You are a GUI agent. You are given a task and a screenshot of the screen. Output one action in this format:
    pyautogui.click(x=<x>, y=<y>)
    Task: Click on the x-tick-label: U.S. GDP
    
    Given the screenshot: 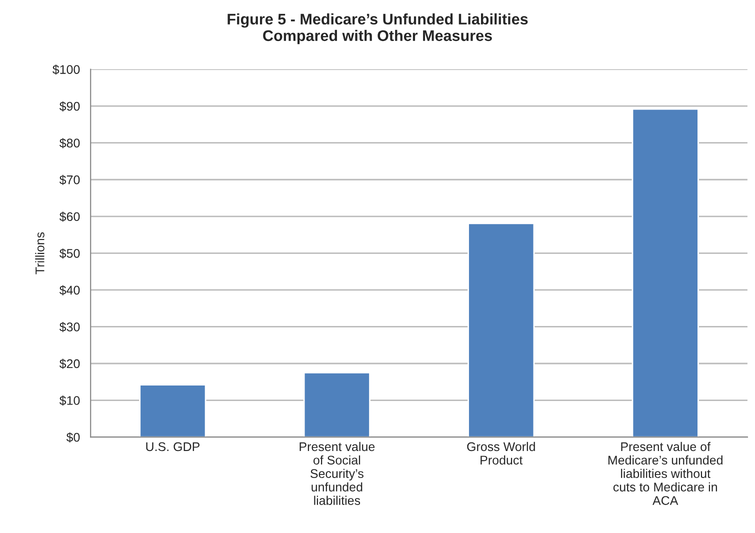 What is the action you would take?
    pyautogui.click(x=173, y=447)
    